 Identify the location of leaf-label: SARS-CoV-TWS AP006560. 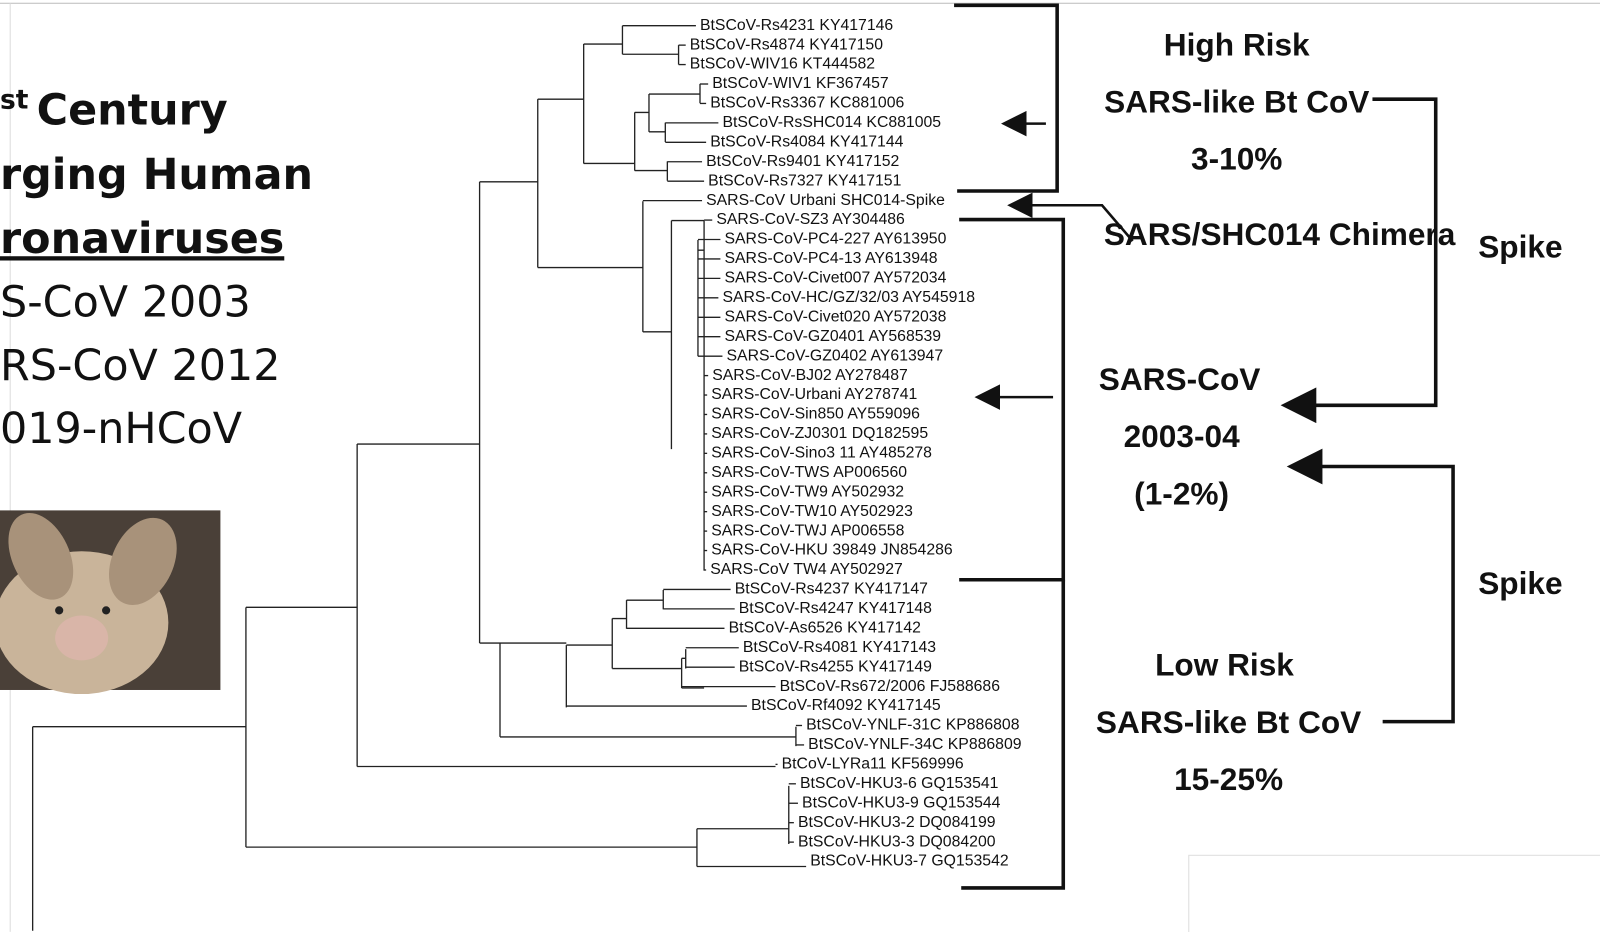
(809, 472).